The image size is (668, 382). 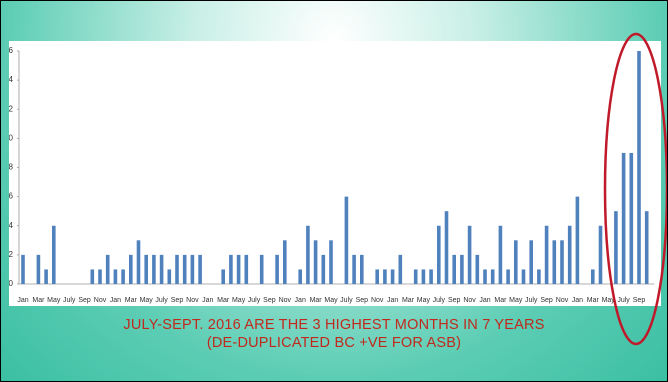 I want to click on y-tick-label: 6, so click(x=11, y=196).